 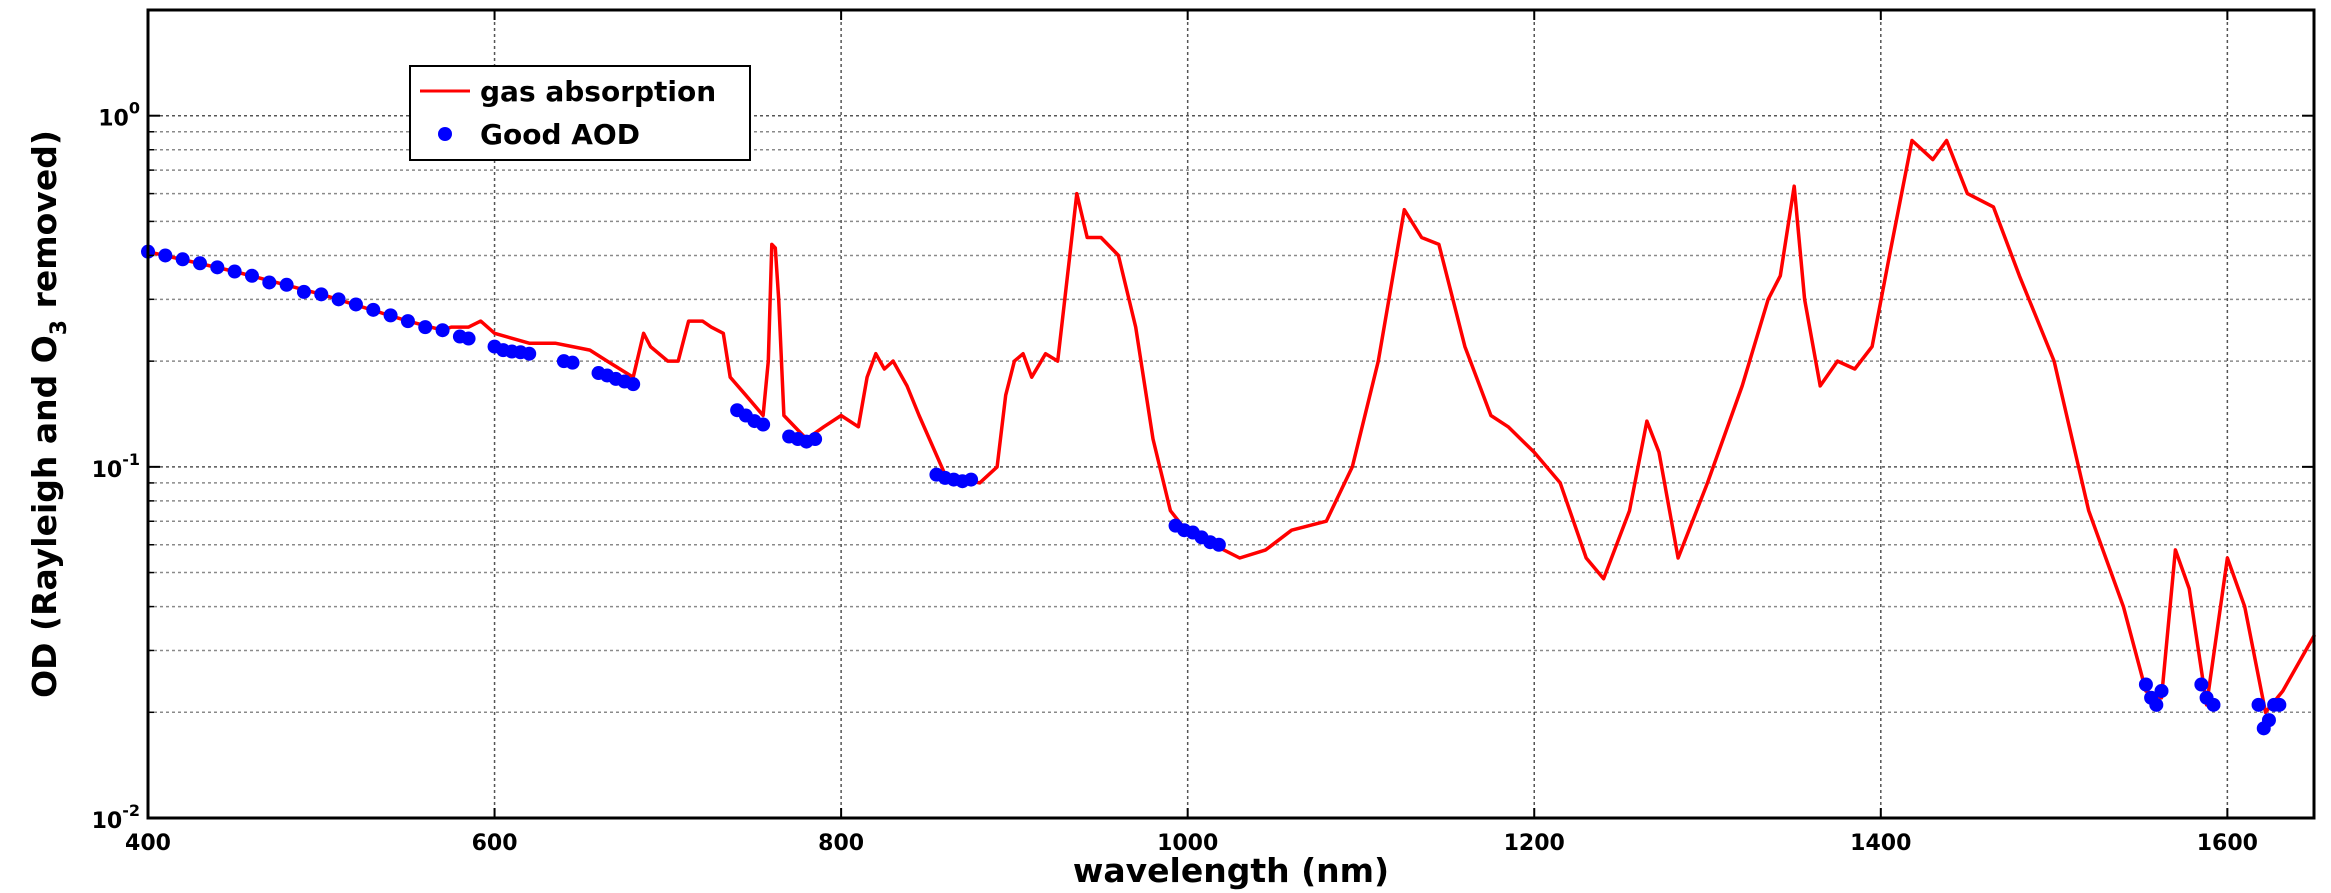 What do you see at coordinates (598, 91) in the screenshot?
I see `legend-gas-absorption-label: gas absorption` at bounding box center [598, 91].